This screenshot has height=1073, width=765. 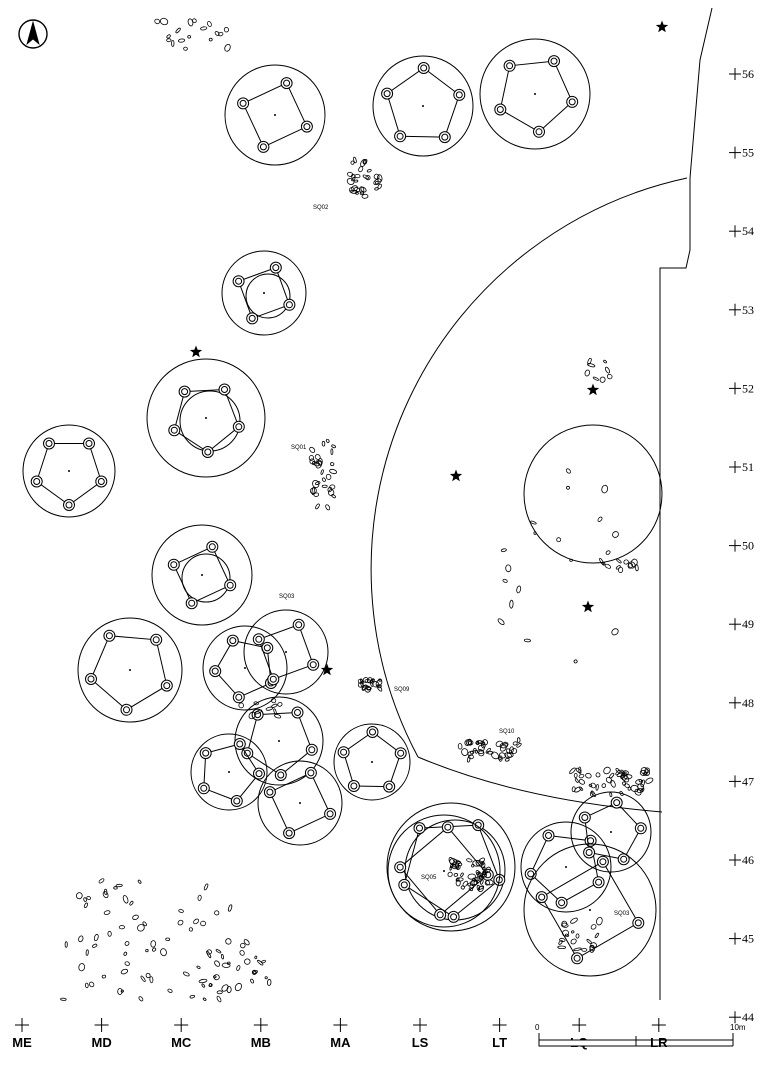 I want to click on row-label-47: 47, so click(x=741, y=781).